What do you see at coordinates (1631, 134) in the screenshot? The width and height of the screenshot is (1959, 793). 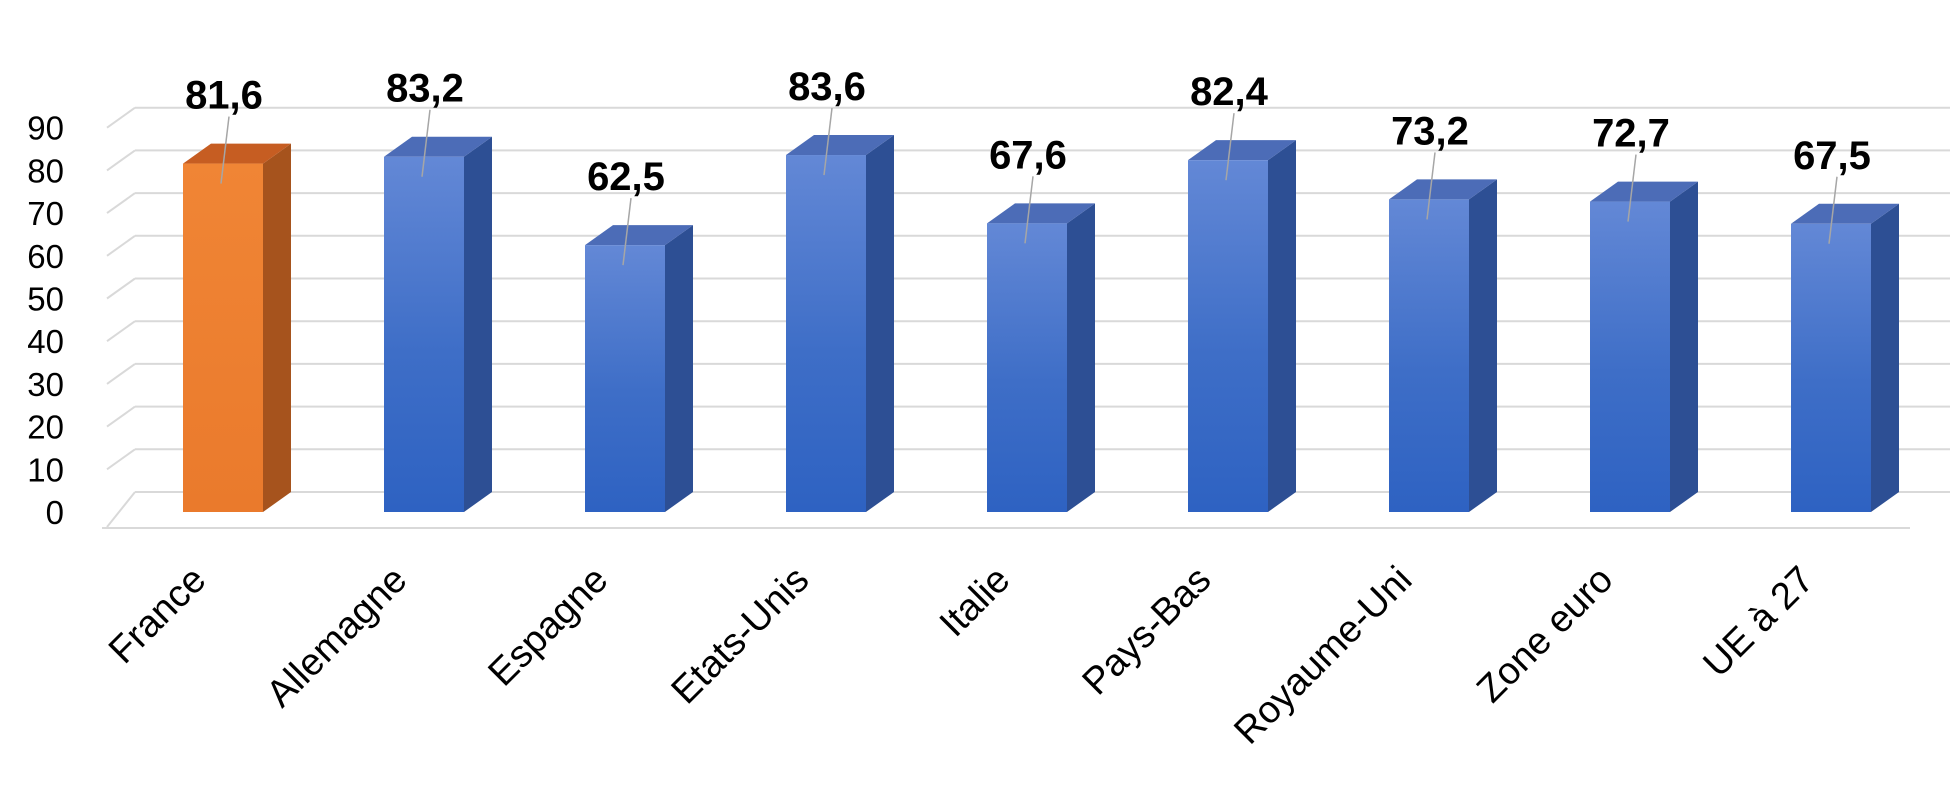 I see `data-label: 72,7` at bounding box center [1631, 134].